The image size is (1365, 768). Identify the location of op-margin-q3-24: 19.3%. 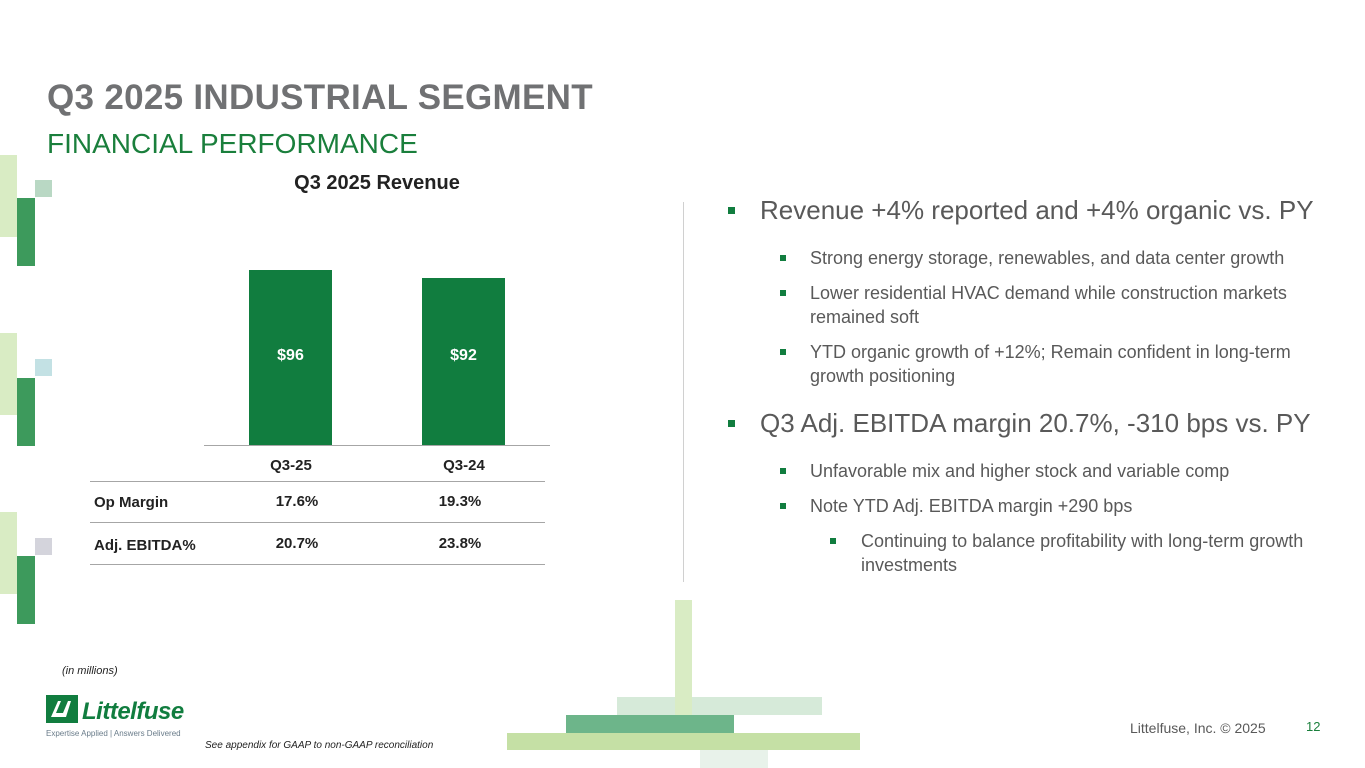
(460, 501).